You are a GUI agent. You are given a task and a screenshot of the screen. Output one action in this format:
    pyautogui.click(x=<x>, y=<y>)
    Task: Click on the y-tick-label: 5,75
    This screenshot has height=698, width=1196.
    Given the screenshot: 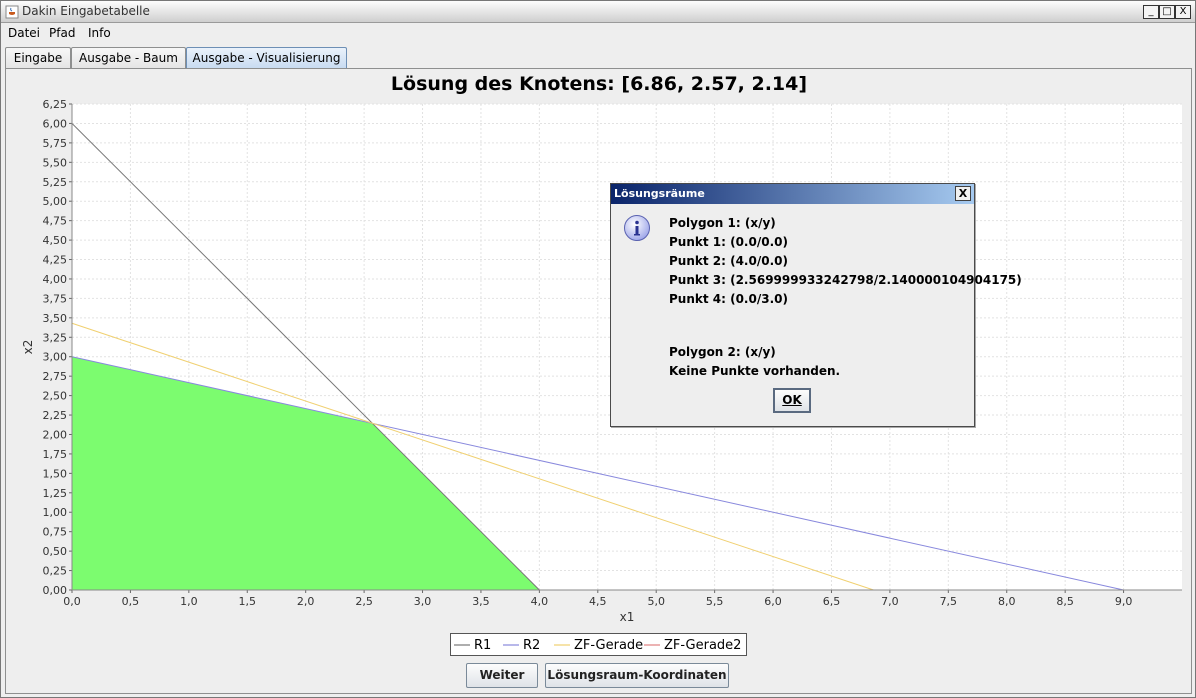 What is the action you would take?
    pyautogui.click(x=55, y=143)
    